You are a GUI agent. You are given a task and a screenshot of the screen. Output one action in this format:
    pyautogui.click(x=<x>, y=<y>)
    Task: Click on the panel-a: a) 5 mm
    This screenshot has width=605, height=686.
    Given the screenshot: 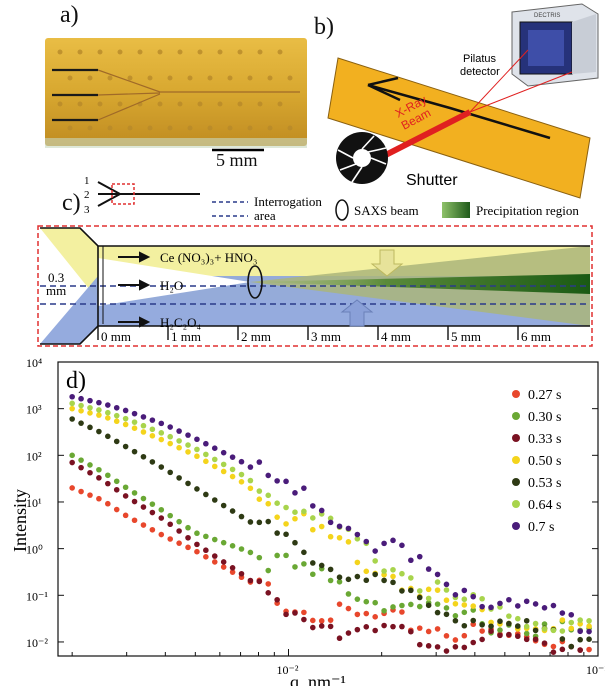 What is the action you would take?
    pyautogui.click(x=155, y=90)
    